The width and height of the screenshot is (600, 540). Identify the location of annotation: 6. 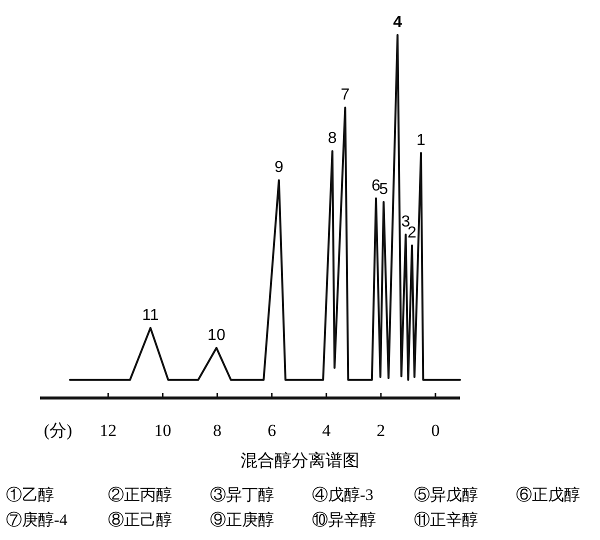
(376, 185).